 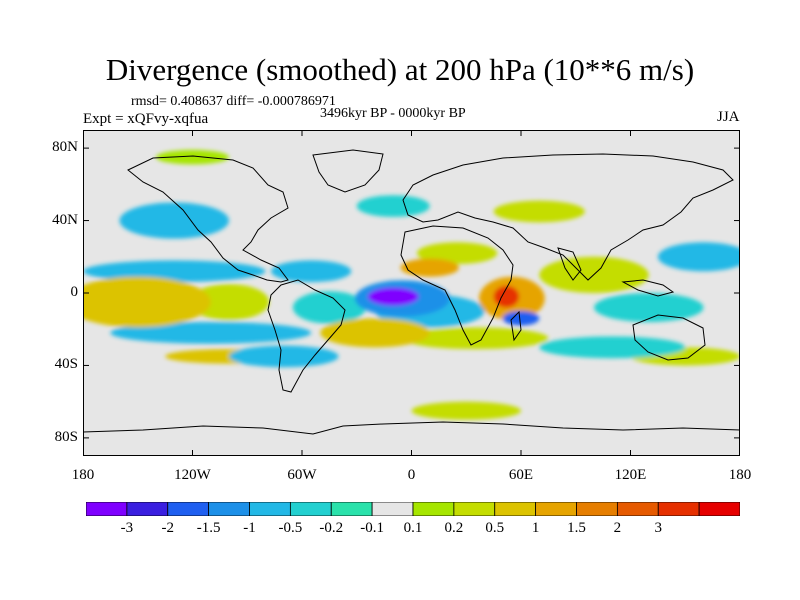 I want to click on coastline-indonesia, so click(x=648, y=288).